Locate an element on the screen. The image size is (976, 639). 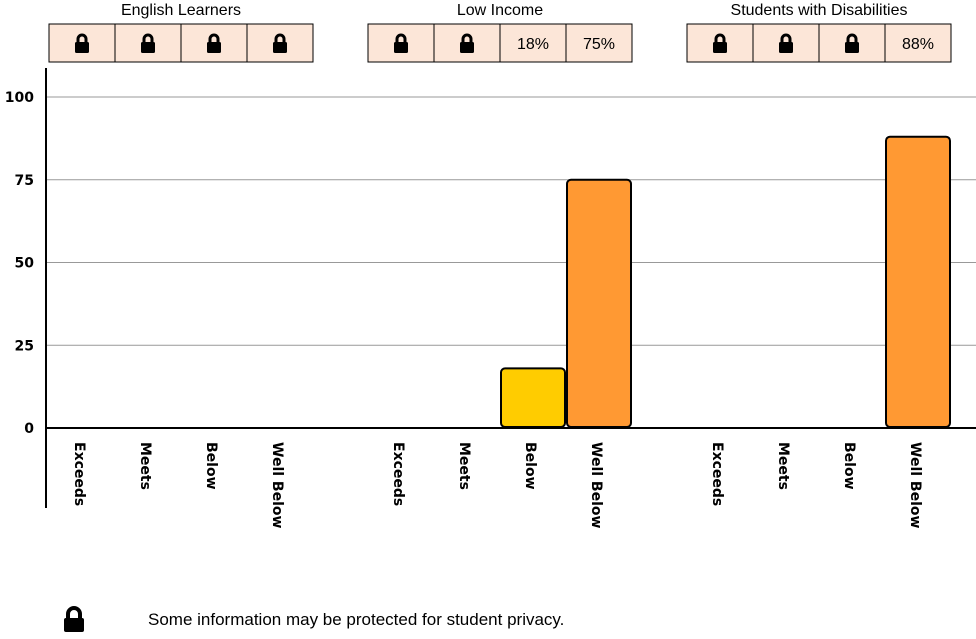
y-tick-label: 100 is located at coordinates (19, 98).